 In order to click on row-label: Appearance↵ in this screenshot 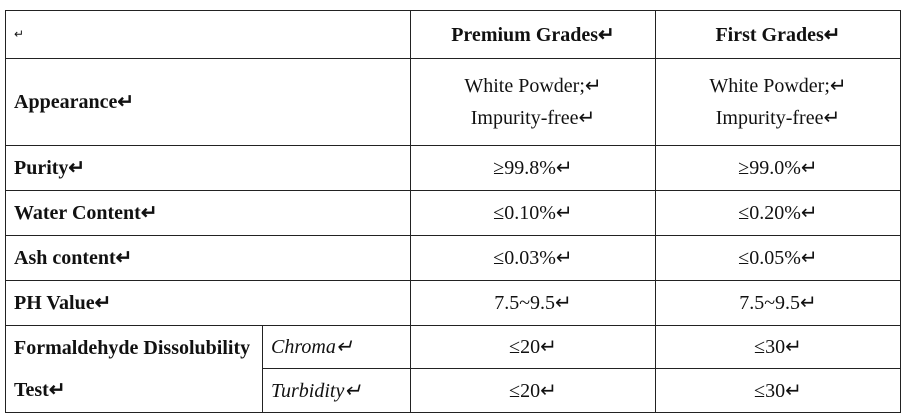, I will do `click(208, 102)`.